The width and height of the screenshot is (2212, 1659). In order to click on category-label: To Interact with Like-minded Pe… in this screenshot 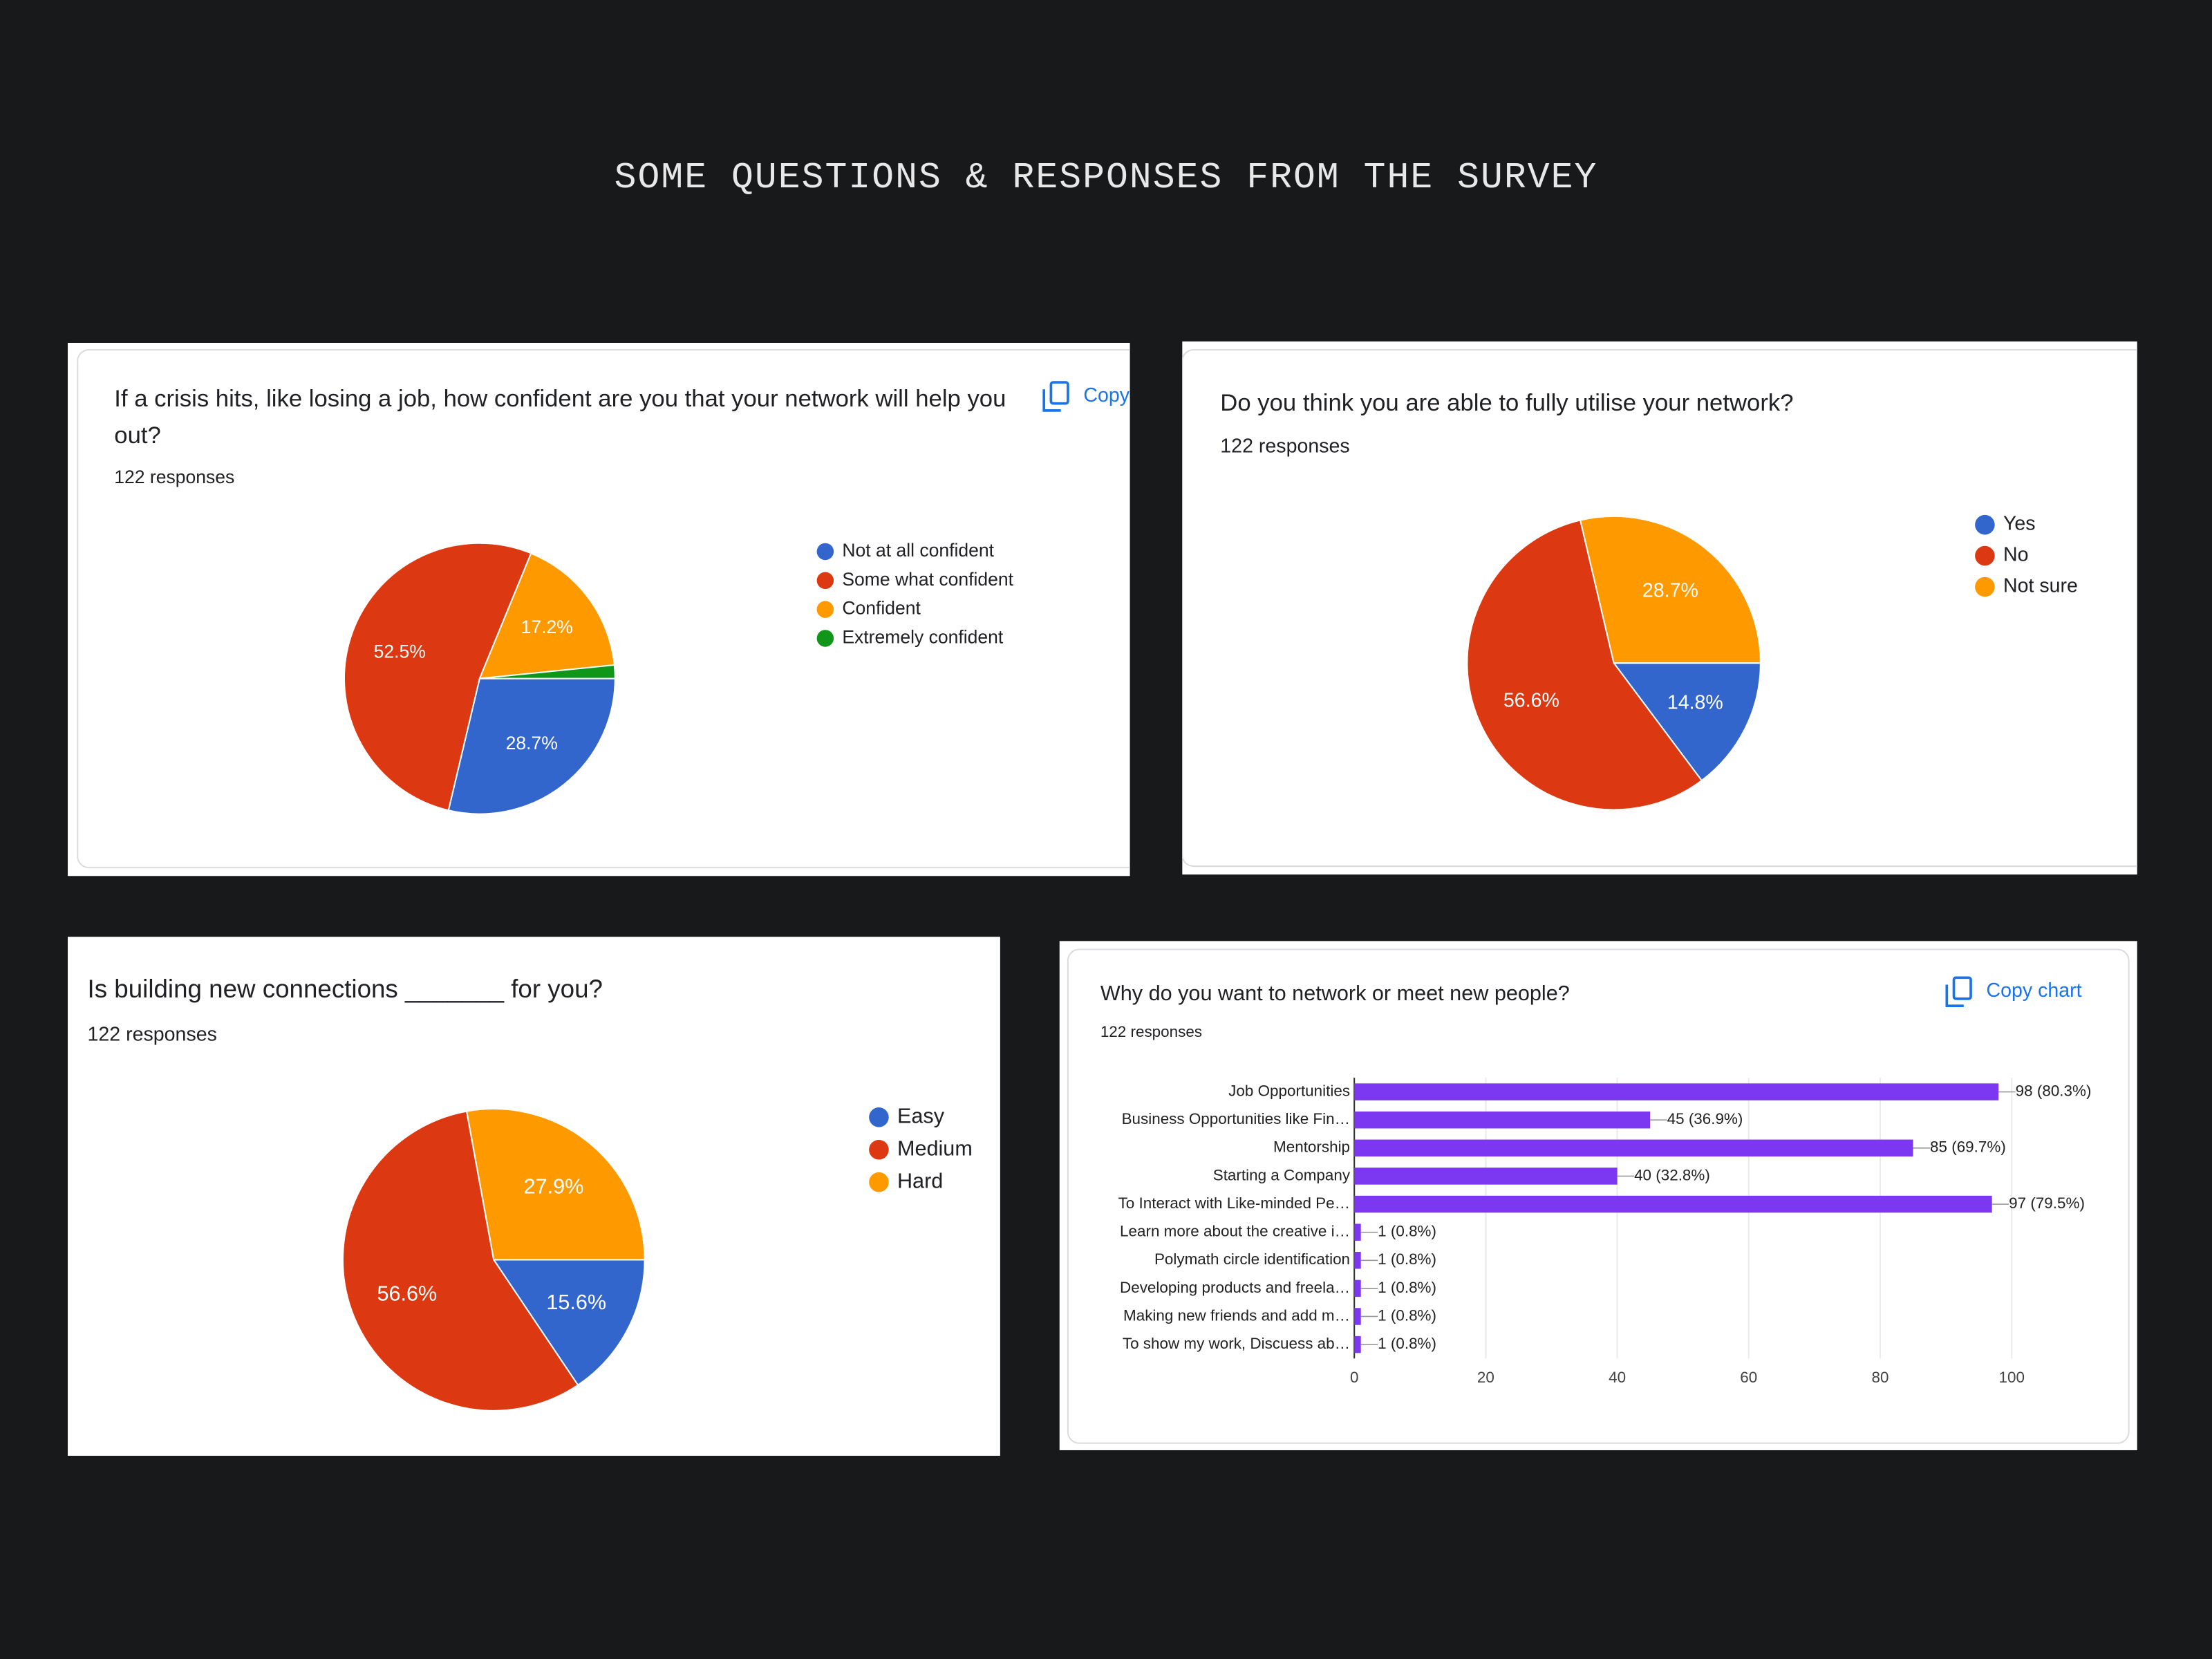, I will do `click(1234, 1203)`.